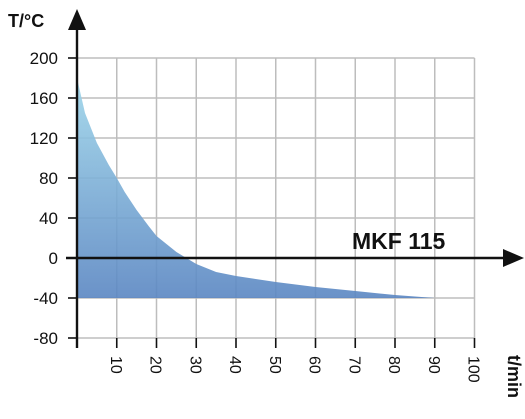 This screenshot has width=525, height=419. I want to click on x-tick-label: 50, so click(274, 365).